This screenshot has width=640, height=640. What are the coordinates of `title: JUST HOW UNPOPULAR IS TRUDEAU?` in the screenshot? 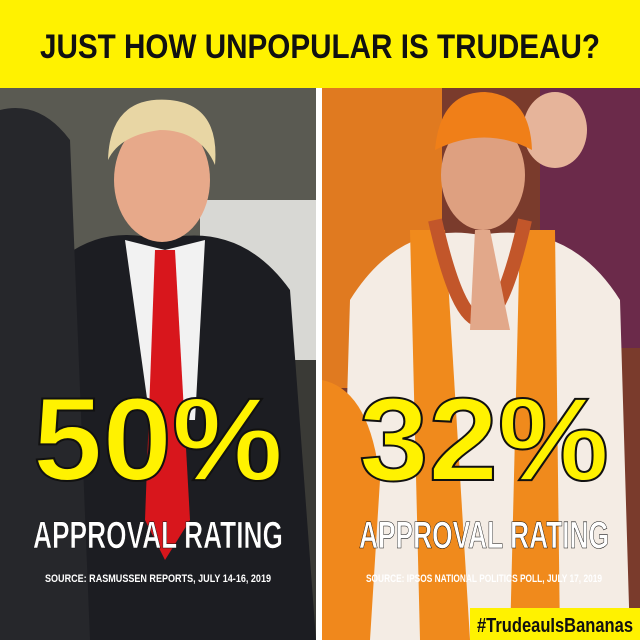 It's located at (320, 47).